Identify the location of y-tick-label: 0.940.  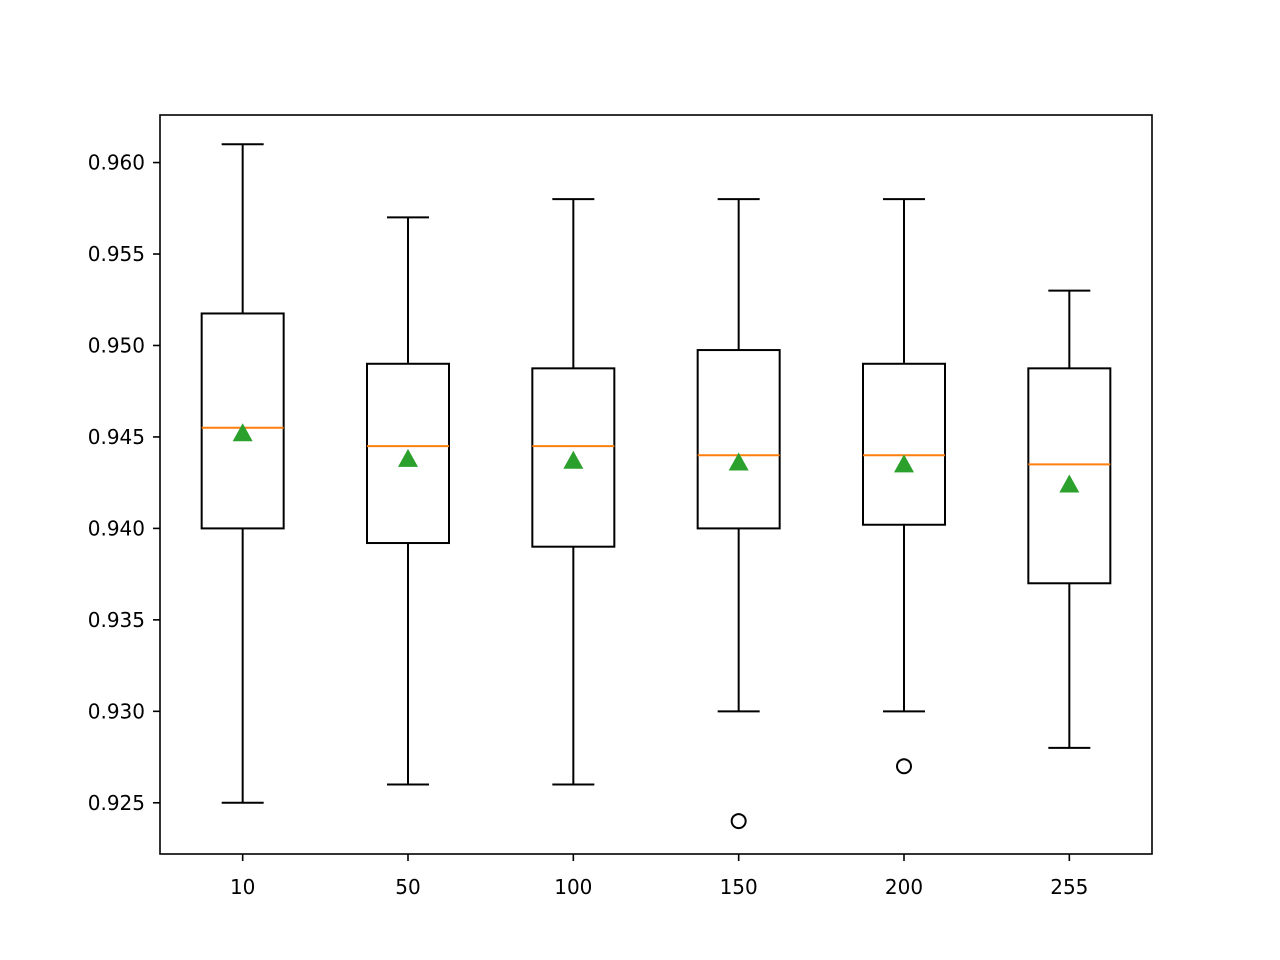
(116, 528).